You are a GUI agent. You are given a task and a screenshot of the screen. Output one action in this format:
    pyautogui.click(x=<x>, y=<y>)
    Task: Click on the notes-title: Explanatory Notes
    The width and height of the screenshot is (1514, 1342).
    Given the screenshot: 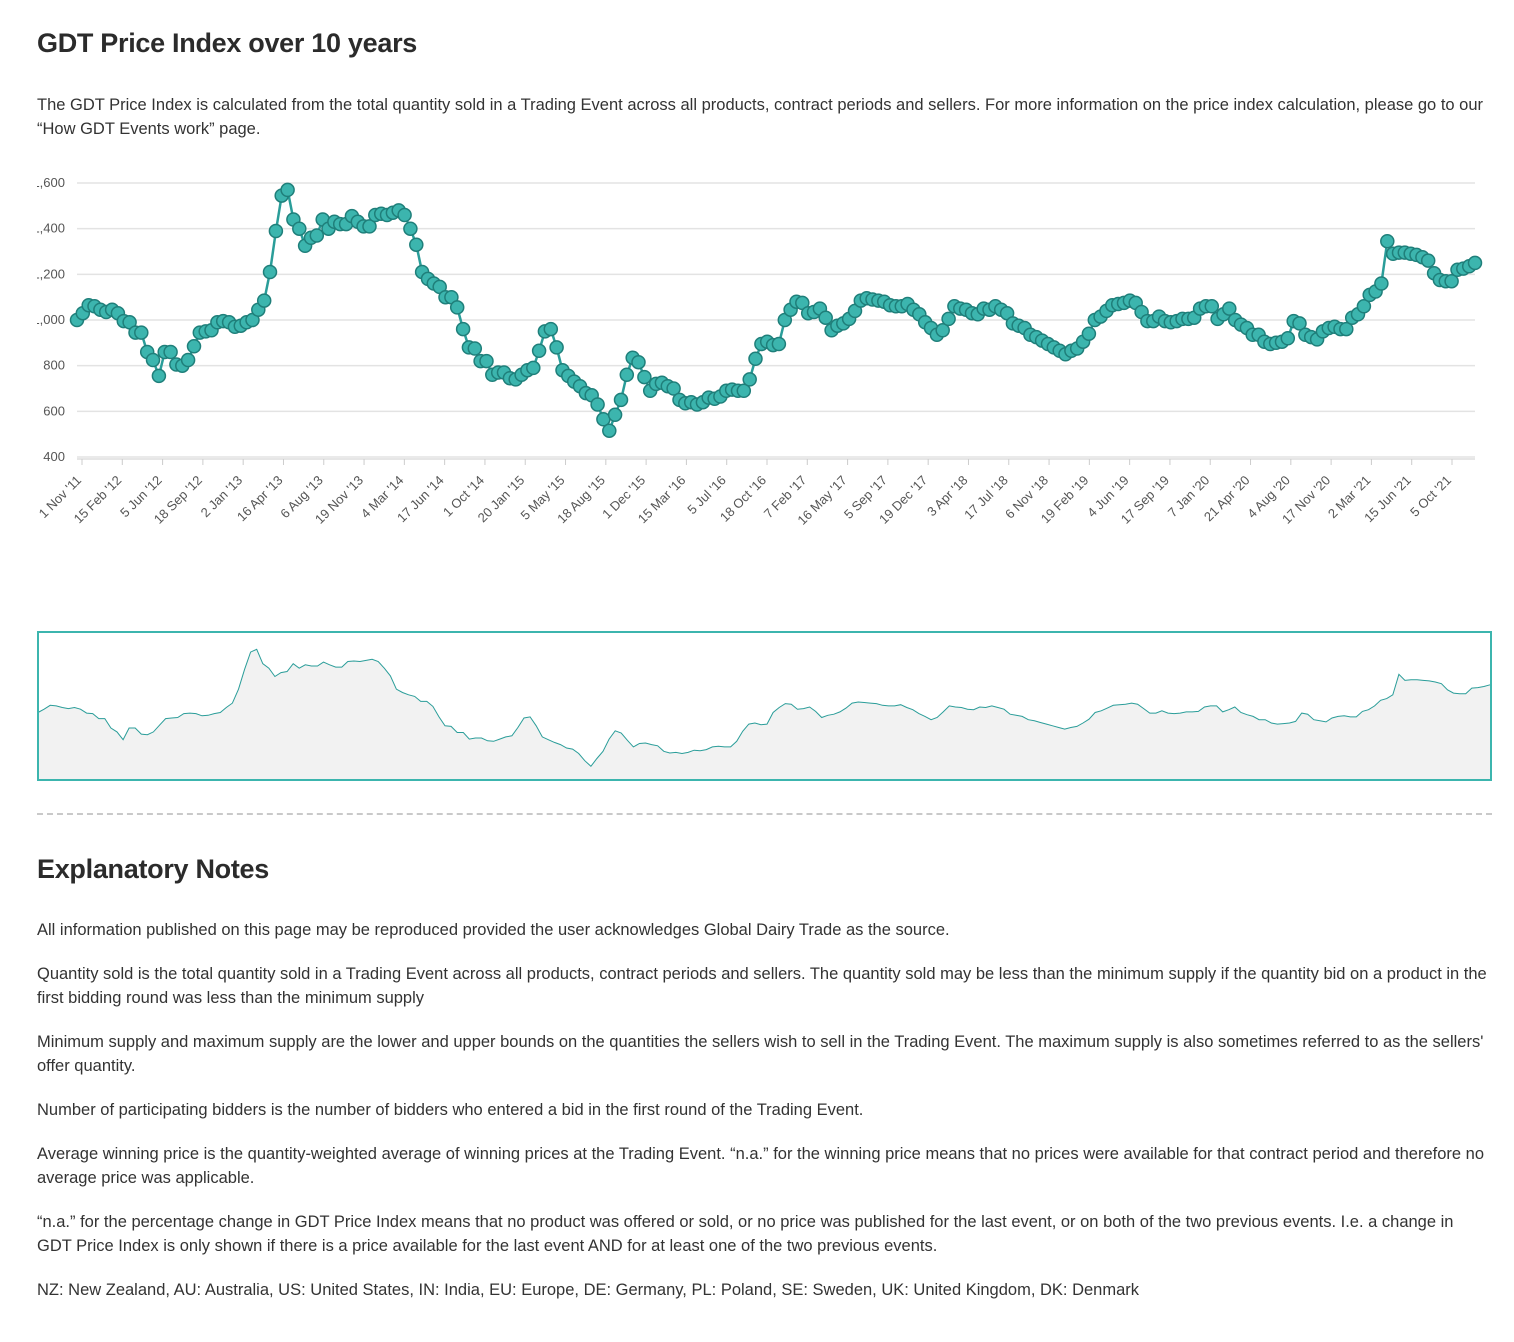 What is the action you would take?
    pyautogui.click(x=153, y=869)
    